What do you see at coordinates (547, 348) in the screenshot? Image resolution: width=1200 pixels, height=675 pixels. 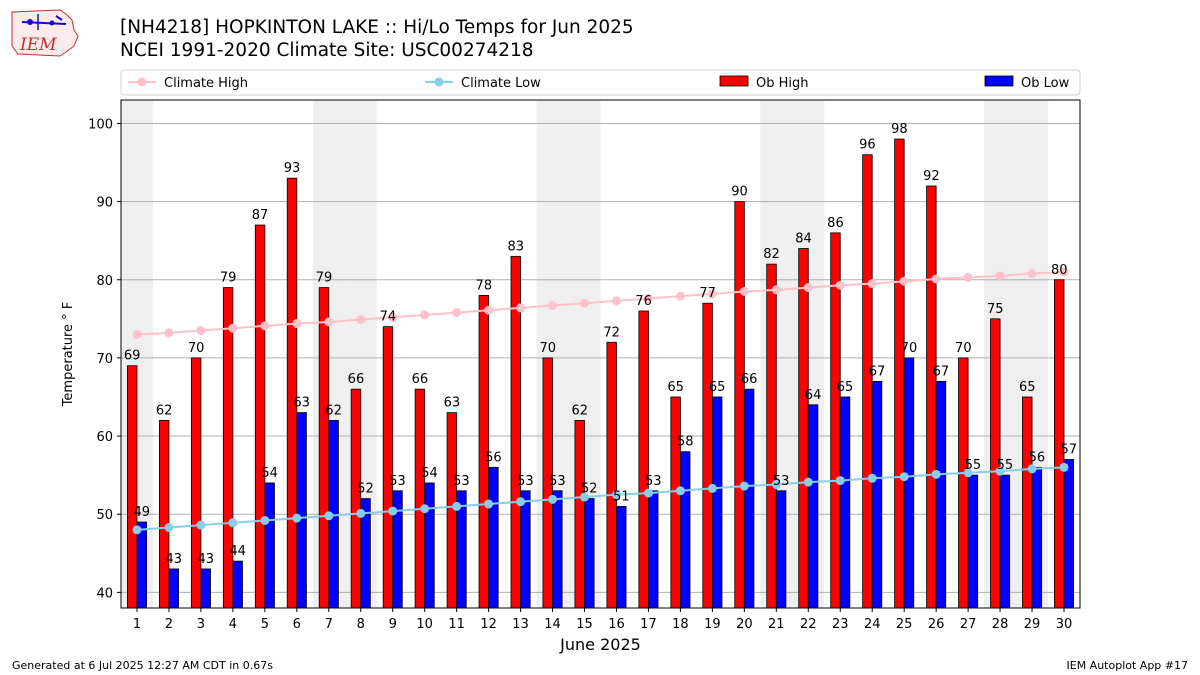 I see `ob-high-label: 70` at bounding box center [547, 348].